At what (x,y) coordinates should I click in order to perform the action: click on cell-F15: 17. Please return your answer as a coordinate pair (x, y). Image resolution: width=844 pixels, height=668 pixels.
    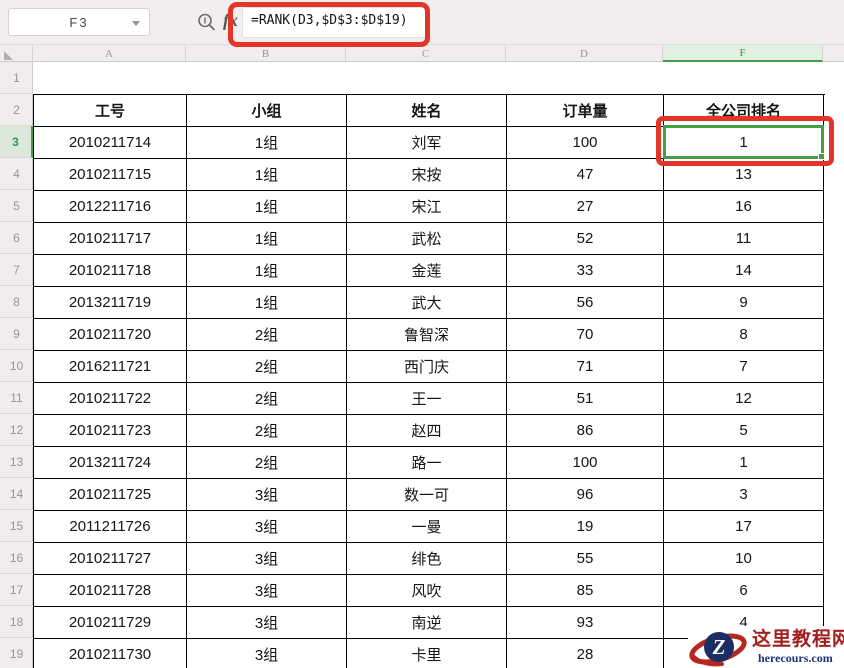
    Looking at the image, I should click on (744, 527).